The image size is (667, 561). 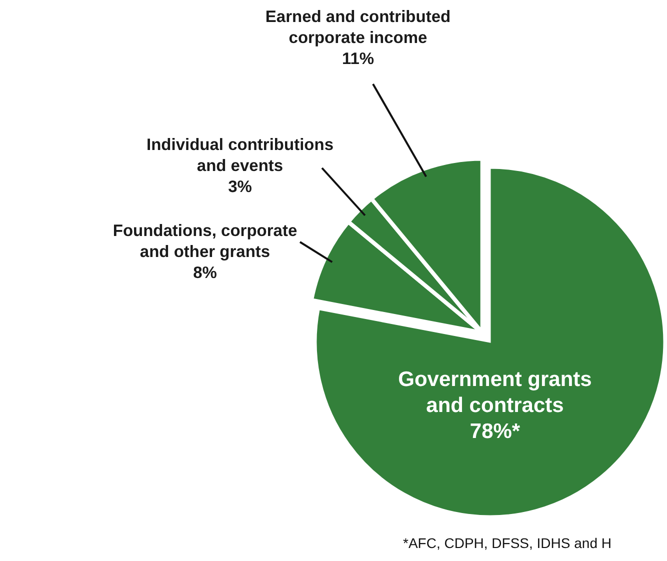 What do you see at coordinates (205, 241) in the screenshot?
I see `slice-label: Foundations, corporate and other grants` at bounding box center [205, 241].